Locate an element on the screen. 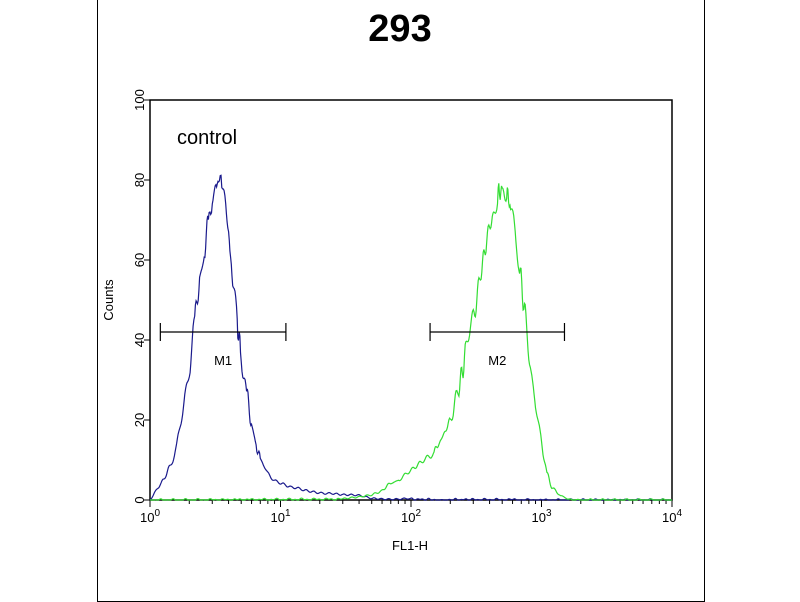 The height and width of the screenshot is (602, 800). x-tick-label: 10⁴ is located at coordinates (672, 516).